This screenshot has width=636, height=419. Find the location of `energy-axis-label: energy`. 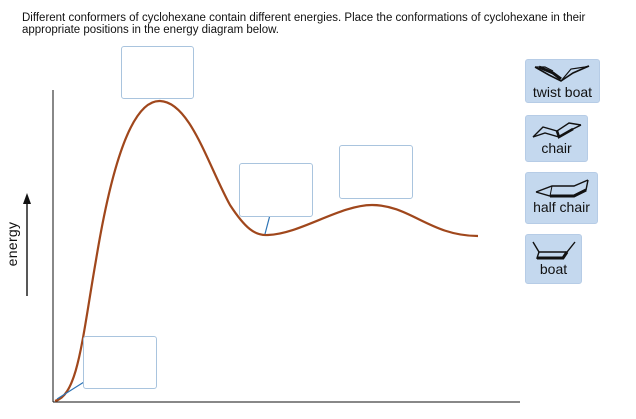

energy-axis-label: energy is located at coordinates (12, 244).